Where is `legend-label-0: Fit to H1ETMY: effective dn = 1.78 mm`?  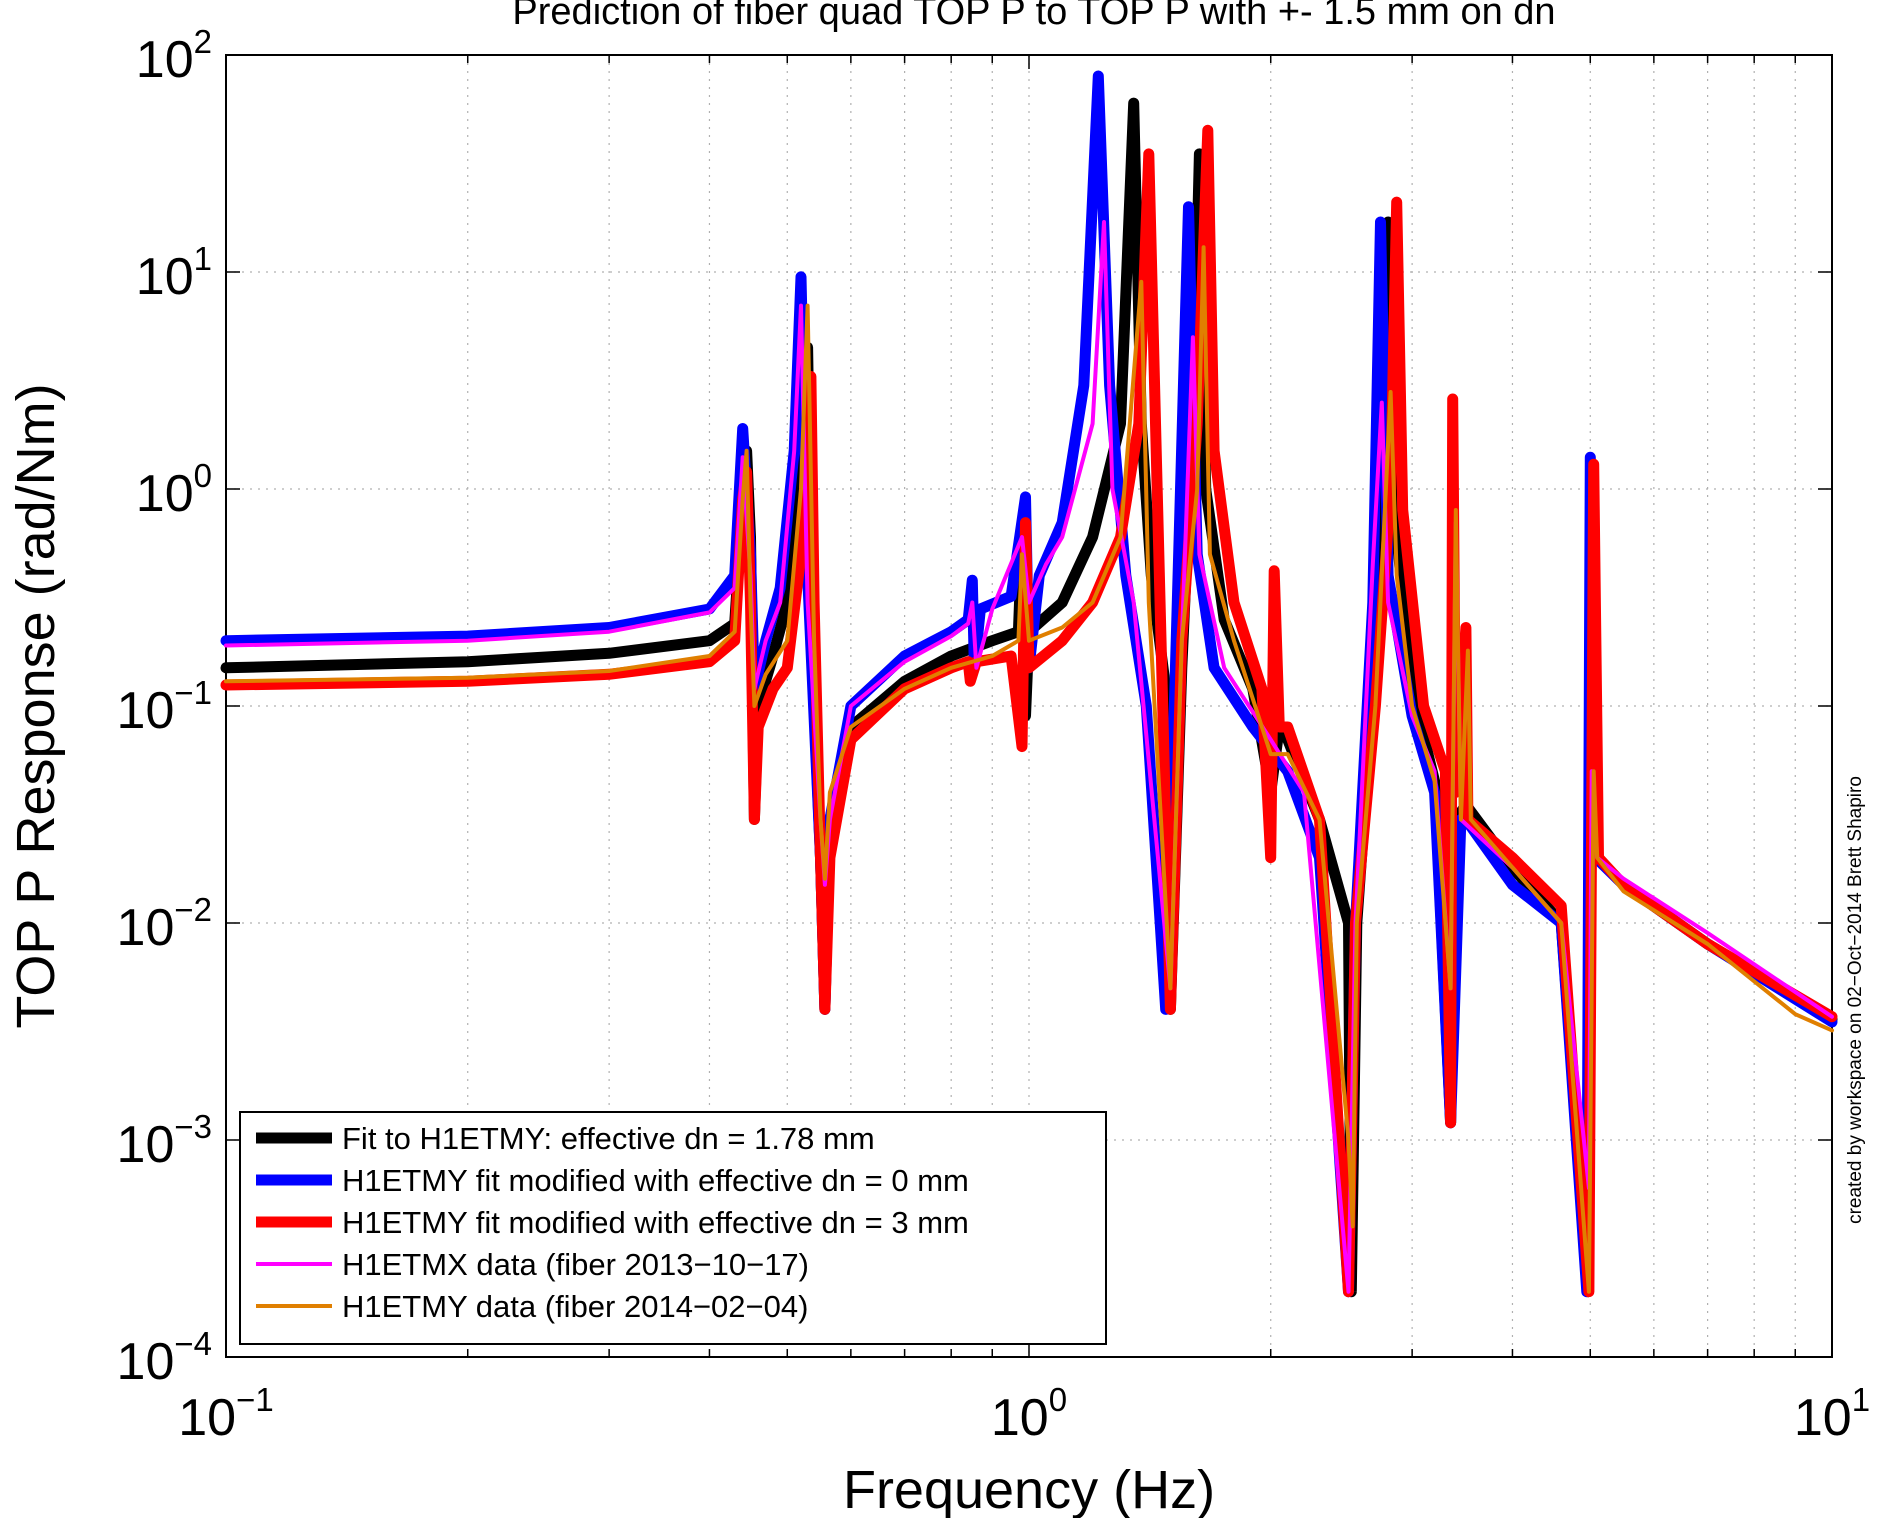 legend-label-0: Fit to H1ETMY: effective dn = 1.78 mm is located at coordinates (608, 1138).